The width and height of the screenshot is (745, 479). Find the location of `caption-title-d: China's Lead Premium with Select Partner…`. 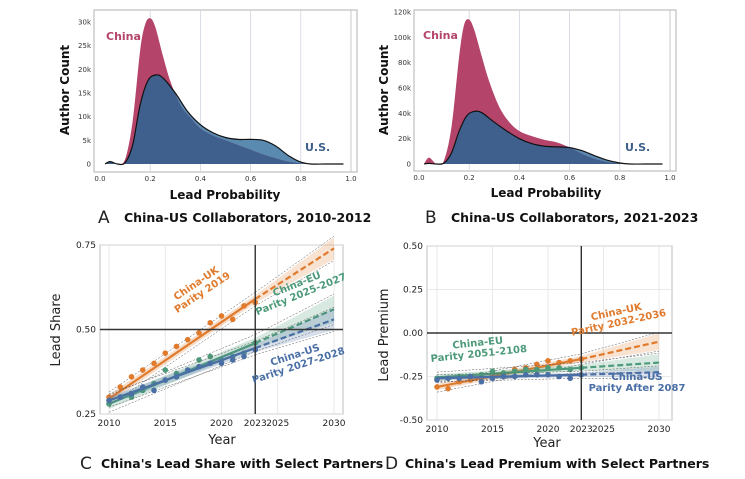

caption-title-d: China's Lead Premium with Select Partner… is located at coordinates (557, 463).